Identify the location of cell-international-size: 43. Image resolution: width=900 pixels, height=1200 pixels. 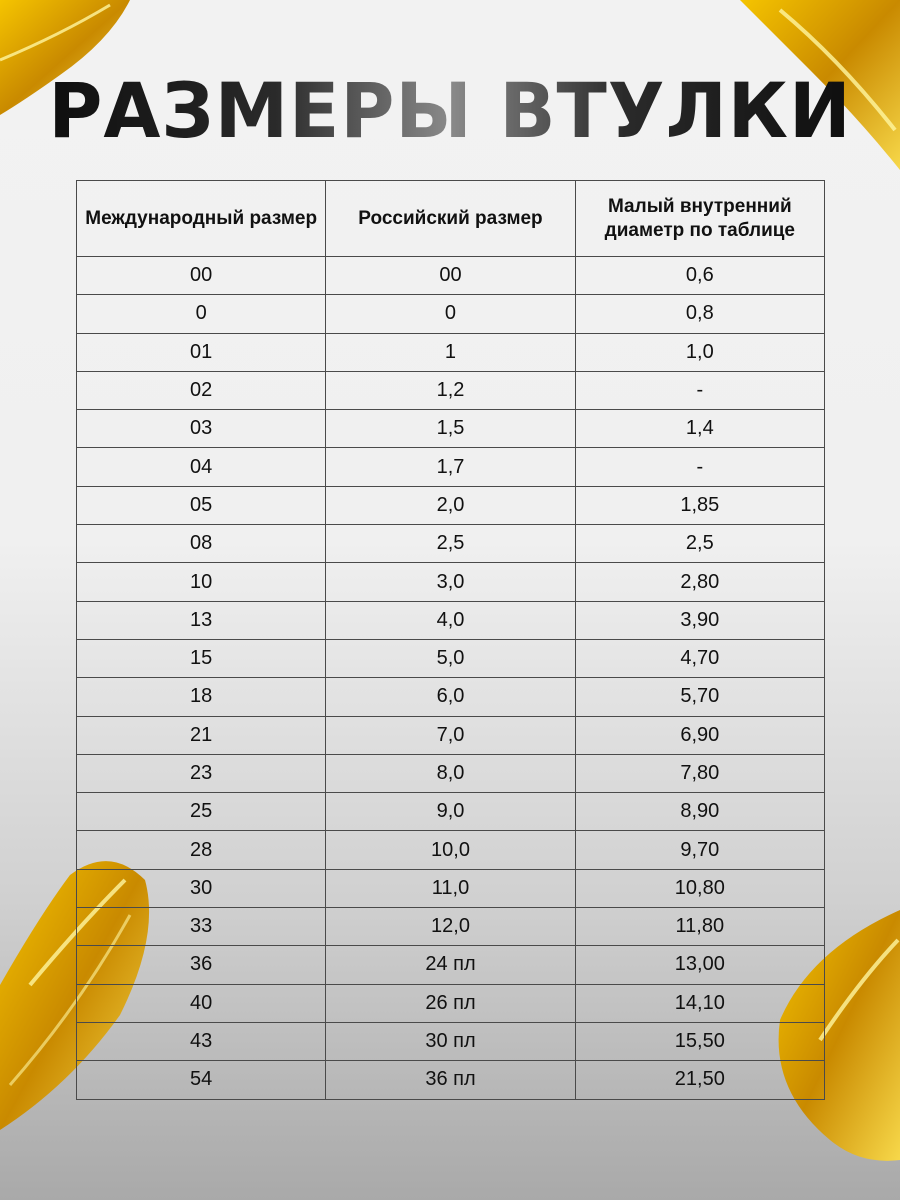
(201, 1041).